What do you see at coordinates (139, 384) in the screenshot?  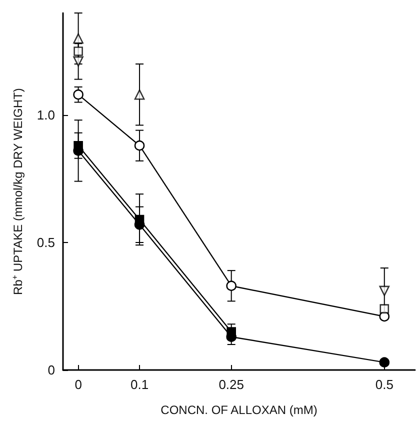 I see `x-tick-label: 0.1` at bounding box center [139, 384].